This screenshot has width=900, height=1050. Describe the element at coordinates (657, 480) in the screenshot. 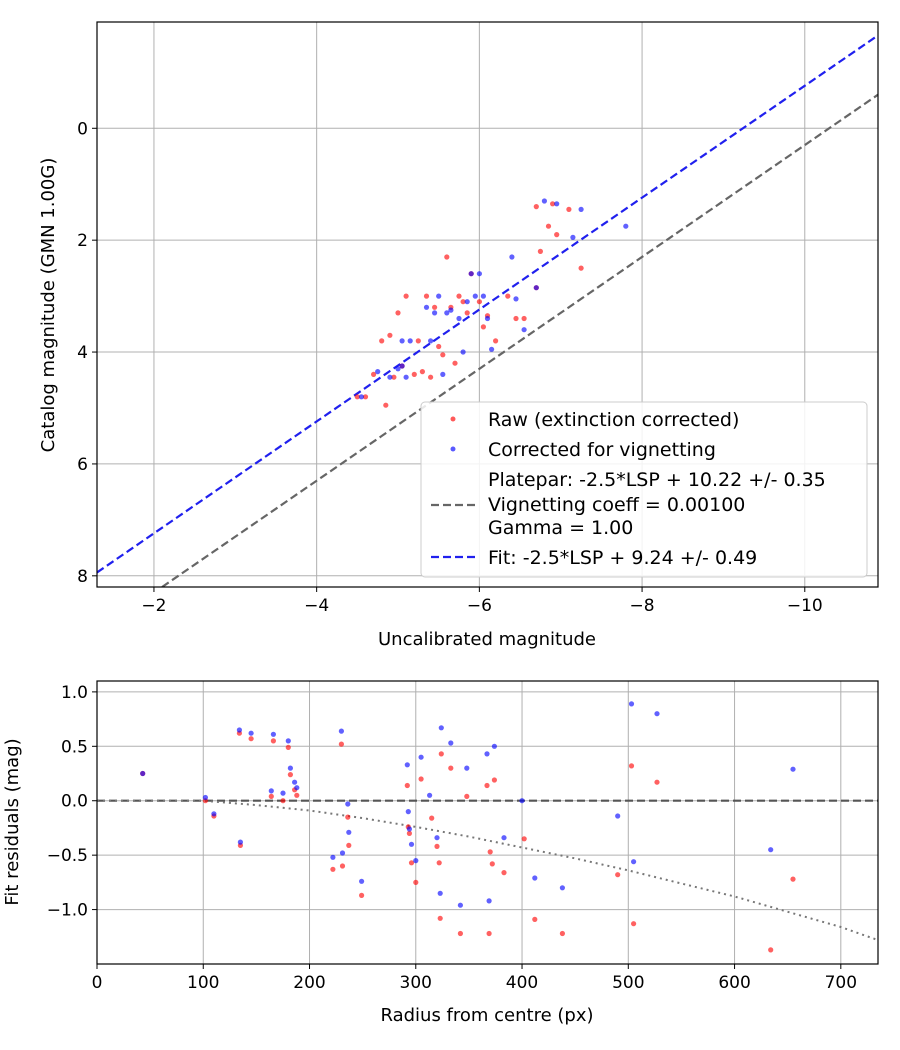

I see `legend-platepar-label: Platepar: -2.5*LSP + 10.22 +/- 0.35` at that location.